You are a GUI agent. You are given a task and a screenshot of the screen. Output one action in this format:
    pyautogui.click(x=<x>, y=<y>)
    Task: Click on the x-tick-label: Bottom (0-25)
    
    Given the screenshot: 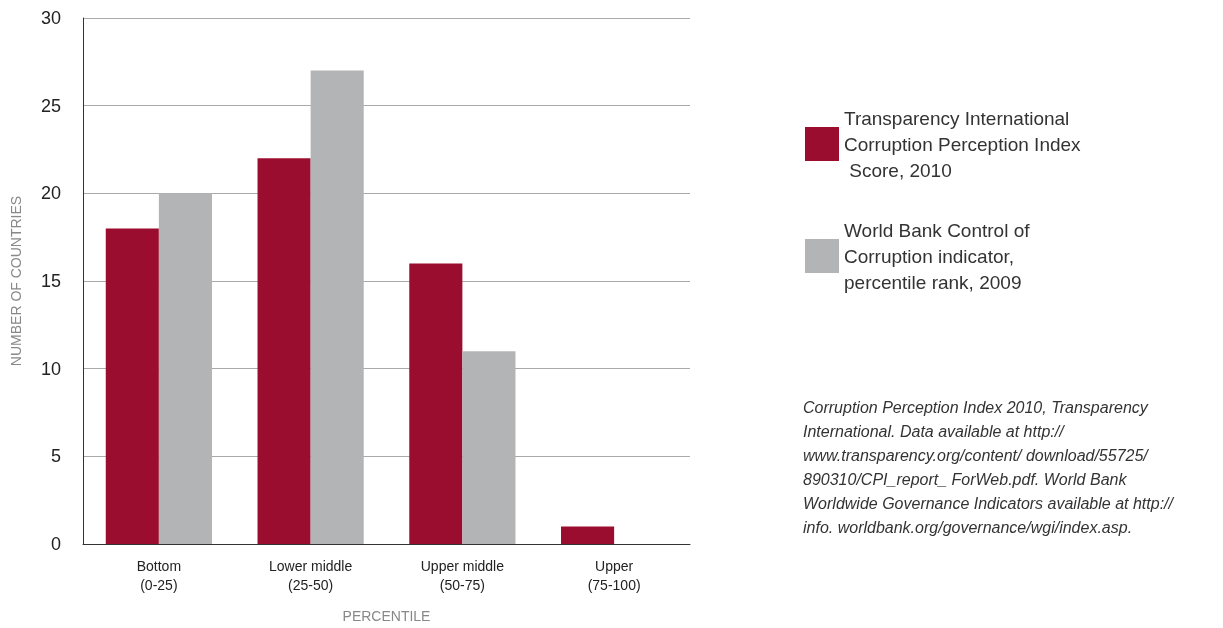 What is the action you would take?
    pyautogui.click(x=159, y=575)
    